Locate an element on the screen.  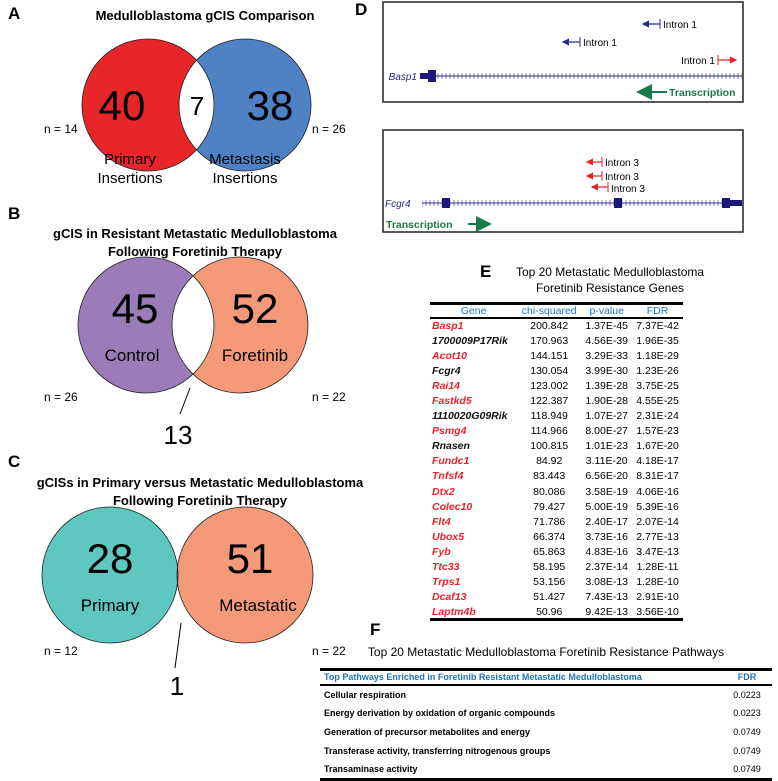
panel-e-title-2: Foretinib Resistance Genes is located at coordinates (610, 288).